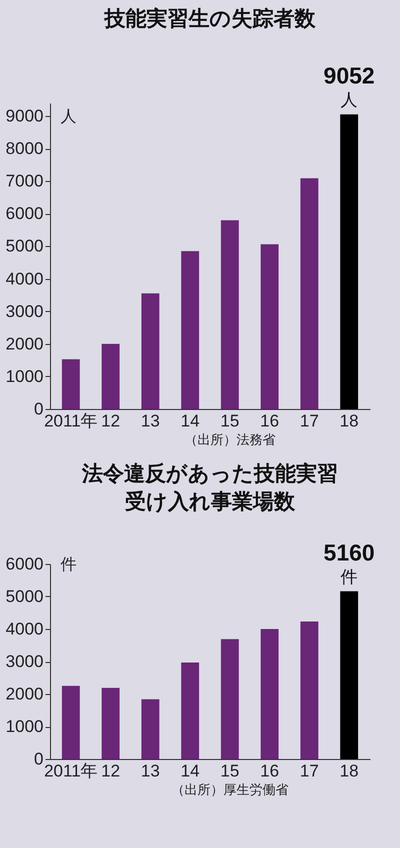  I want to click on y-axis-title: 件, so click(68, 565).